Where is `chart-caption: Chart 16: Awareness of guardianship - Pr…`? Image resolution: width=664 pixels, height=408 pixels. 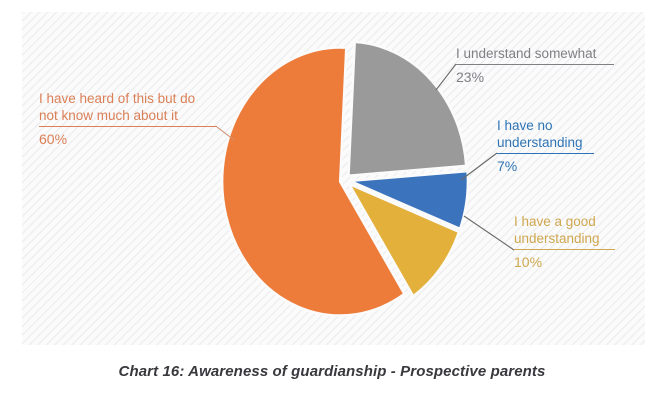 chart-caption: Chart 16: Awareness of guardianship - Pr… is located at coordinates (332, 371).